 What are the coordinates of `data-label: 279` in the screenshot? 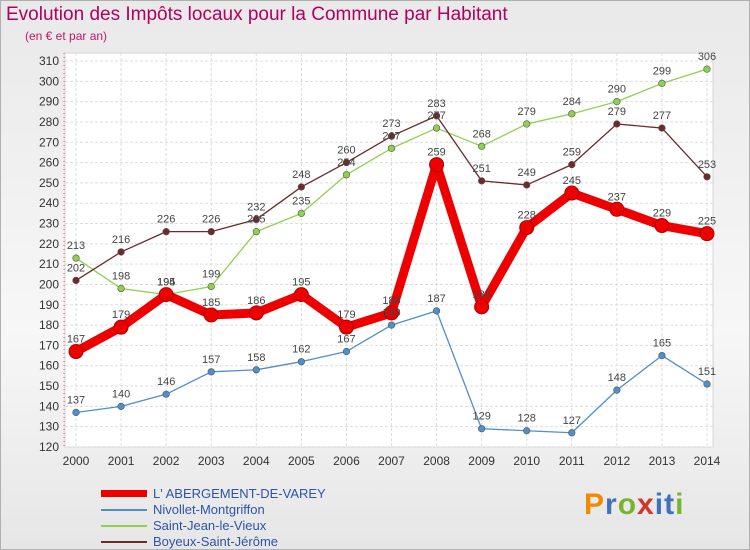 It's located at (617, 112).